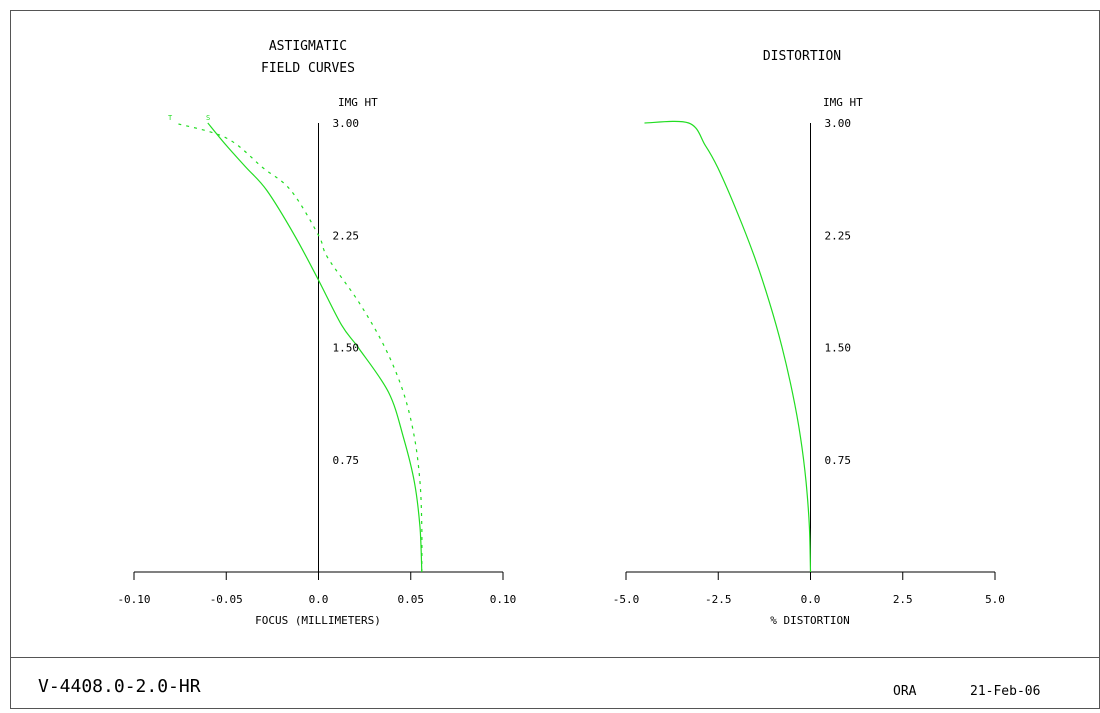 Image resolution: width=1100 pixels, height=713 pixels. What do you see at coordinates (626, 599) in the screenshot?
I see `distortion-x-tick-label: -5.0` at bounding box center [626, 599].